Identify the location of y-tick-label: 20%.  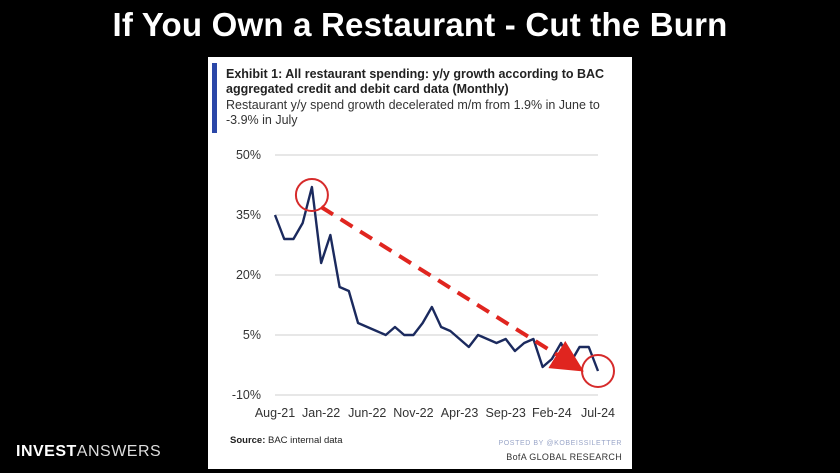
(248, 275).